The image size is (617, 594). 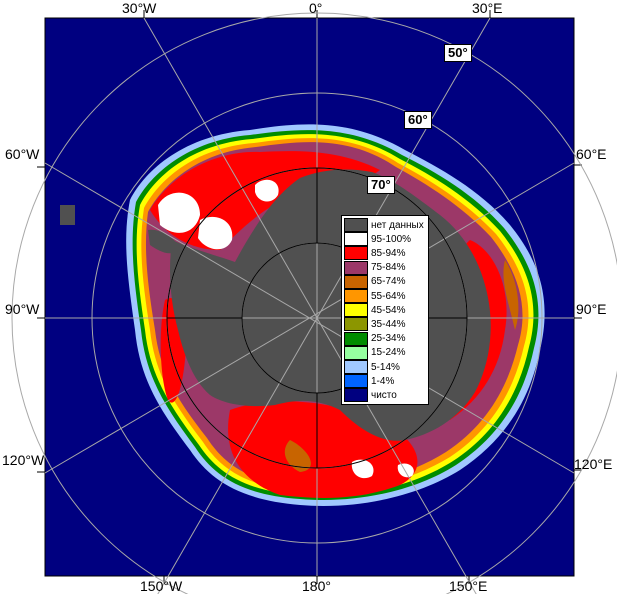 What do you see at coordinates (161, 586) in the screenshot?
I see `lon-label-150w-bottom: 150°W` at bounding box center [161, 586].